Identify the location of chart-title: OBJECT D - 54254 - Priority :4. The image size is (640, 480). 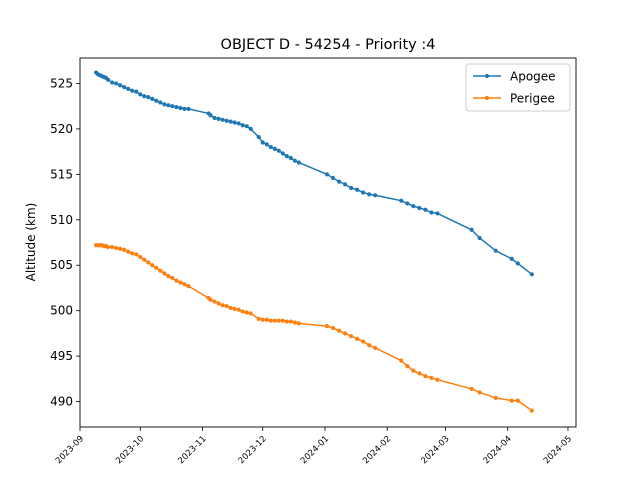
(328, 45).